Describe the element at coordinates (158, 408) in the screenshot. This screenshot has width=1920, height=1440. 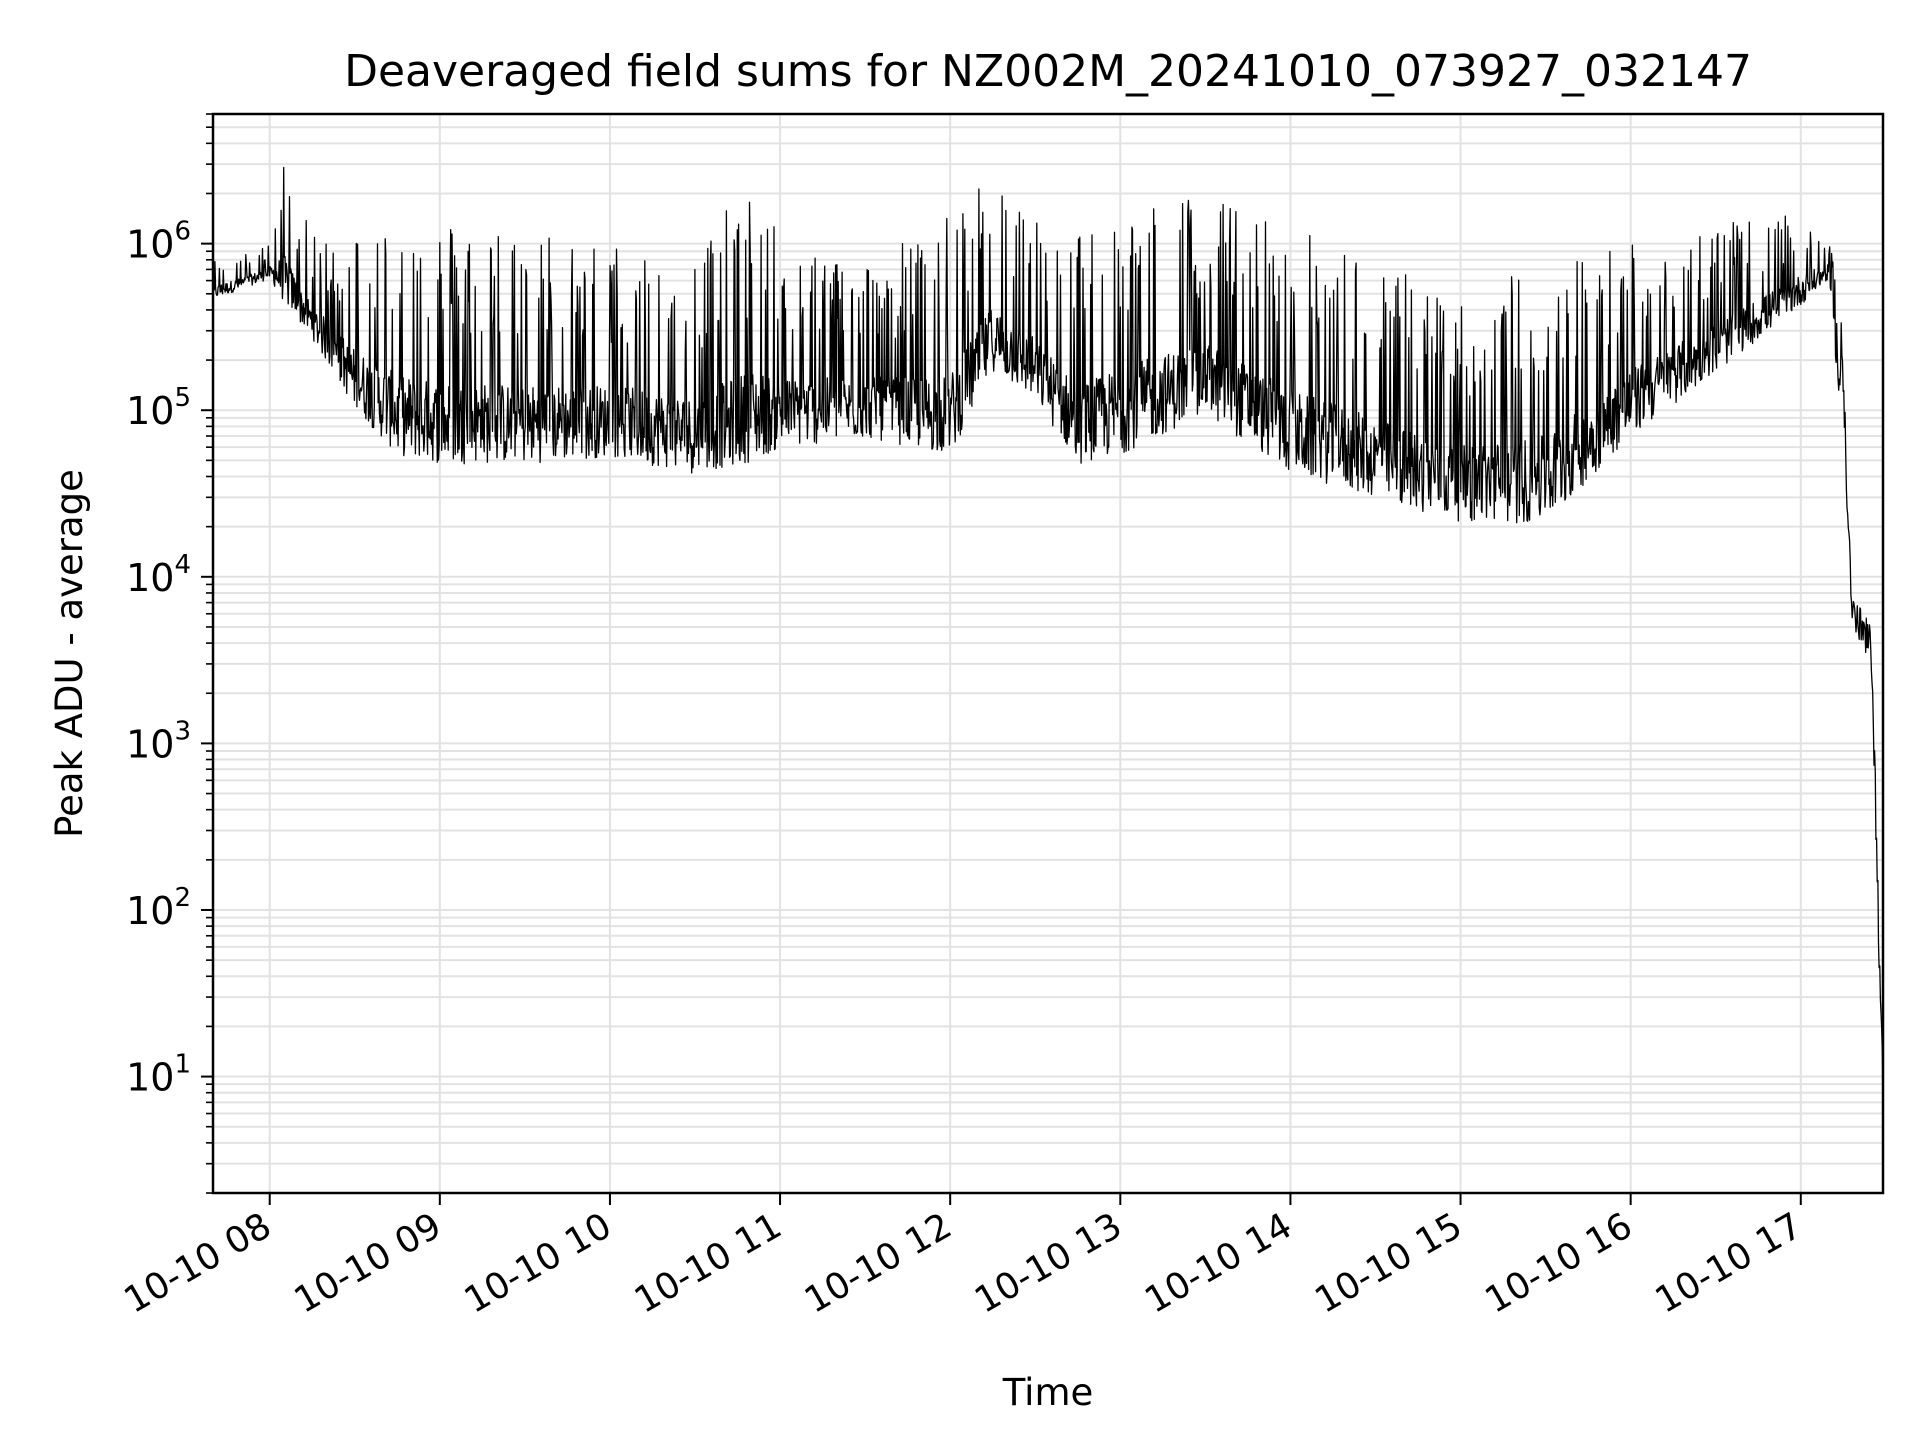
I see `y-tick-label: 10⁵` at that location.